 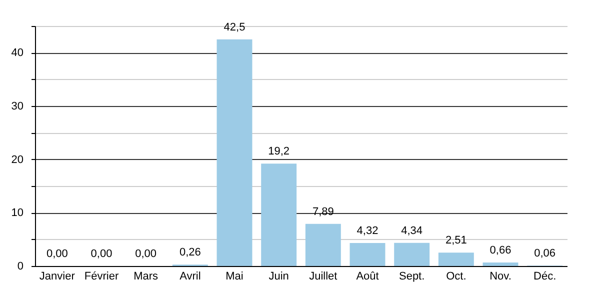 I want to click on data-label: 42,5, so click(x=235, y=27).